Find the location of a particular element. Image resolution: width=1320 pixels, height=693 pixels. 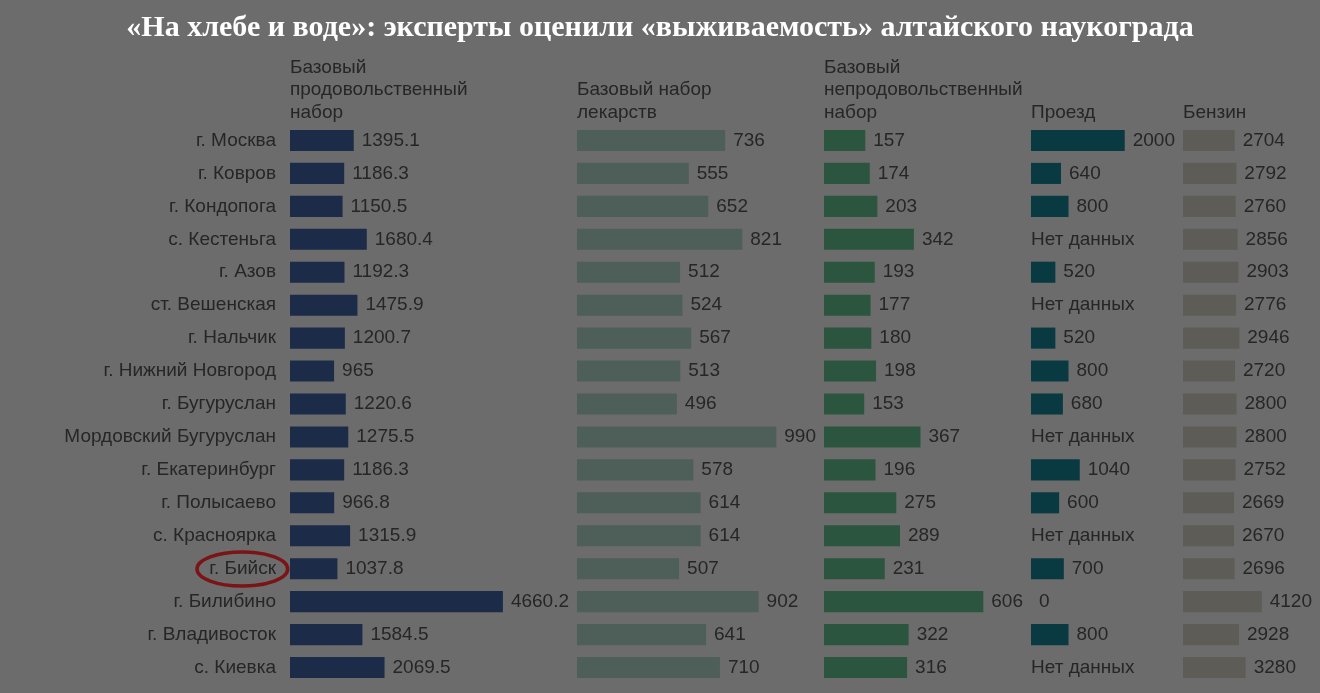

data-label: 2704 is located at coordinates (1264, 139).